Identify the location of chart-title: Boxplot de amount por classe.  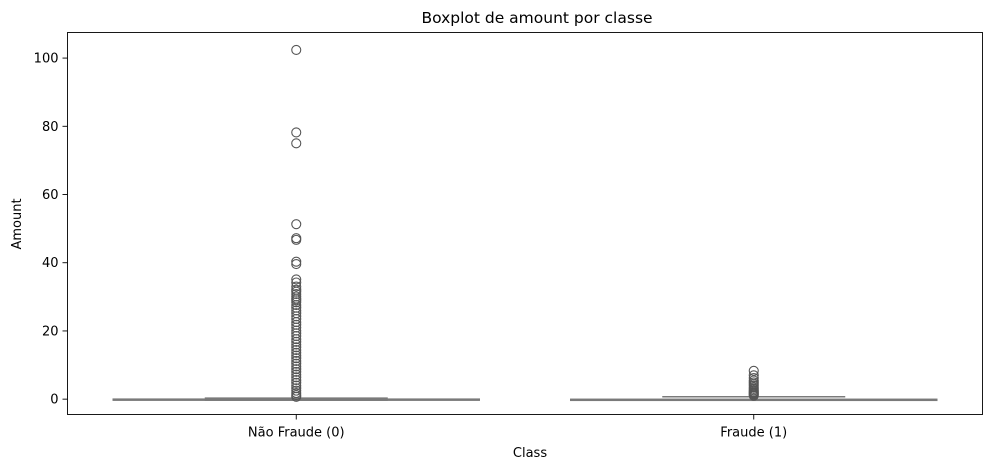
(536, 18).